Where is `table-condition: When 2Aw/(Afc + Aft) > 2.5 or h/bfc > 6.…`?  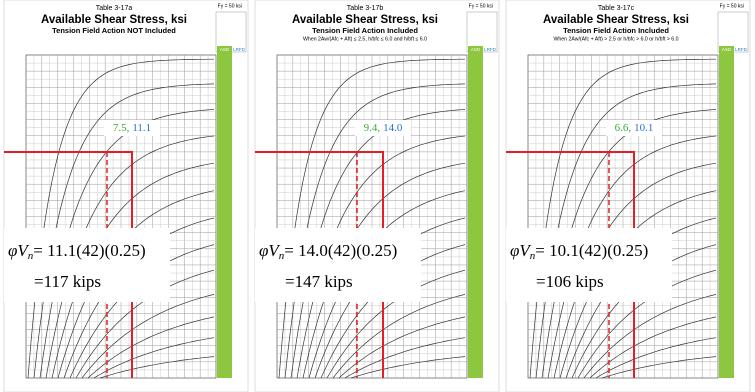 table-condition: When 2Aw/(Afc + Aft) > 2.5 or h/bfc > 6.… is located at coordinates (615, 39).